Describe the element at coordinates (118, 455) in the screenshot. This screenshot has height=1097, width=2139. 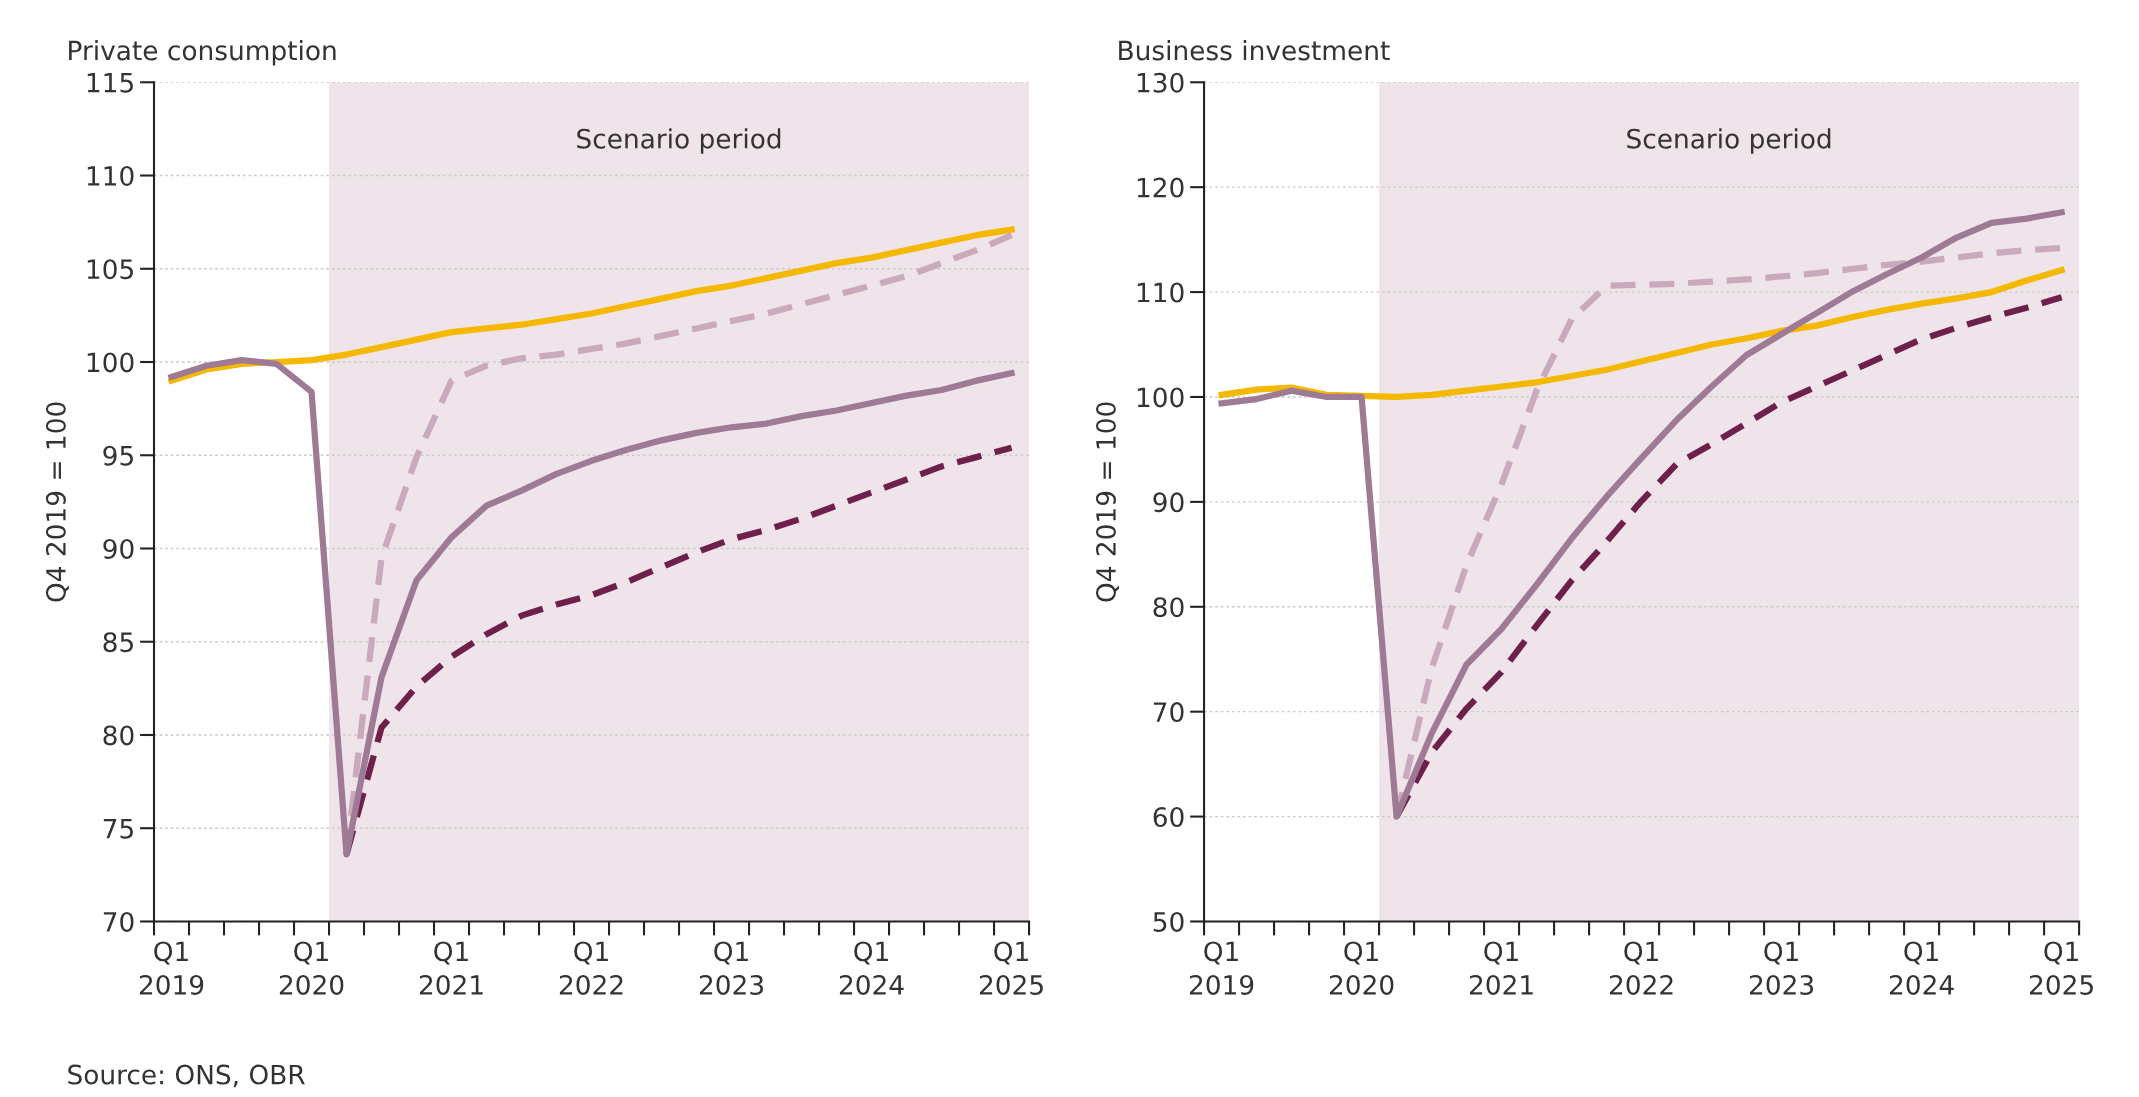
I see `y-tick-label: 95` at that location.